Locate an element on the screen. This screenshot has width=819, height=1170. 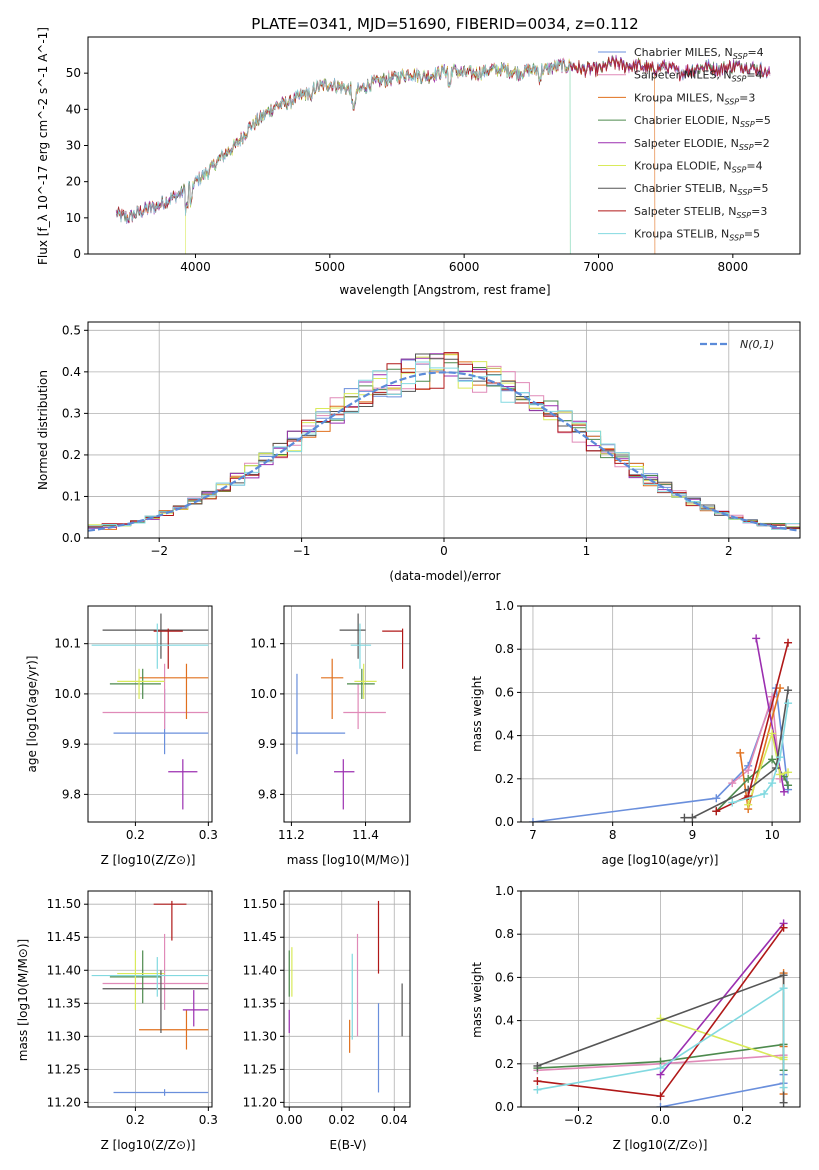
y-axis-label: Flux [f_λ 10^-17 erg cm^-2 s^-1 A^-1] is located at coordinates (43, 146).